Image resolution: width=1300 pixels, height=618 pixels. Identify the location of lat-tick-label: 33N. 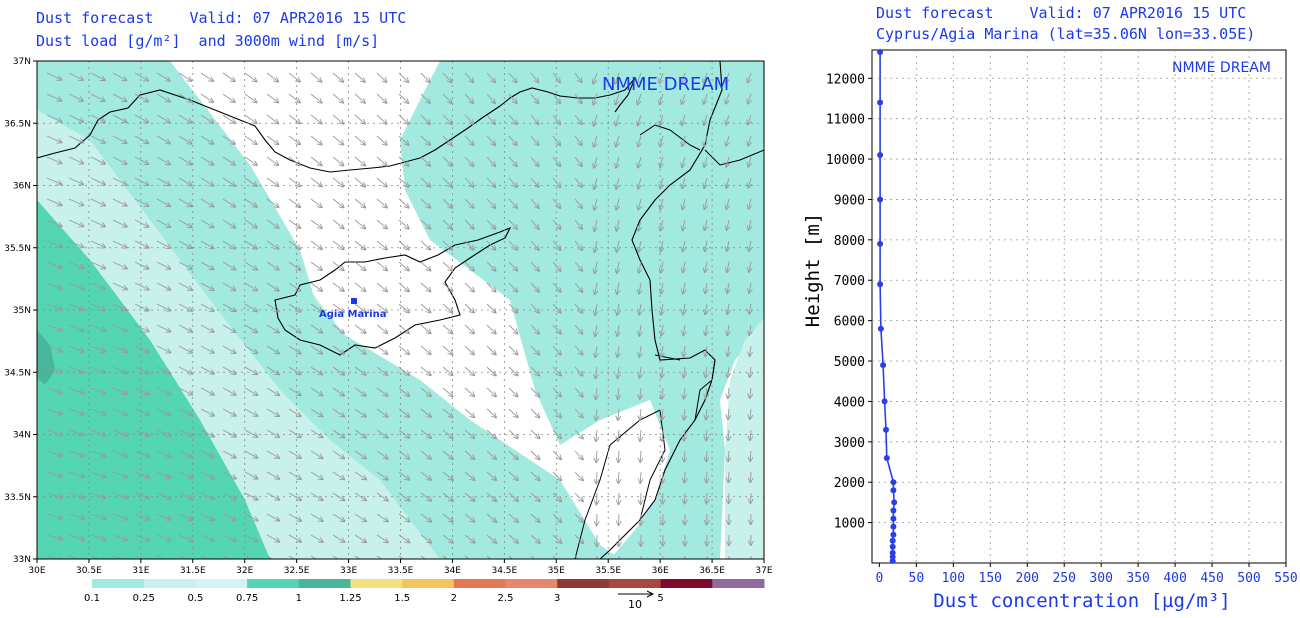
(22, 560).